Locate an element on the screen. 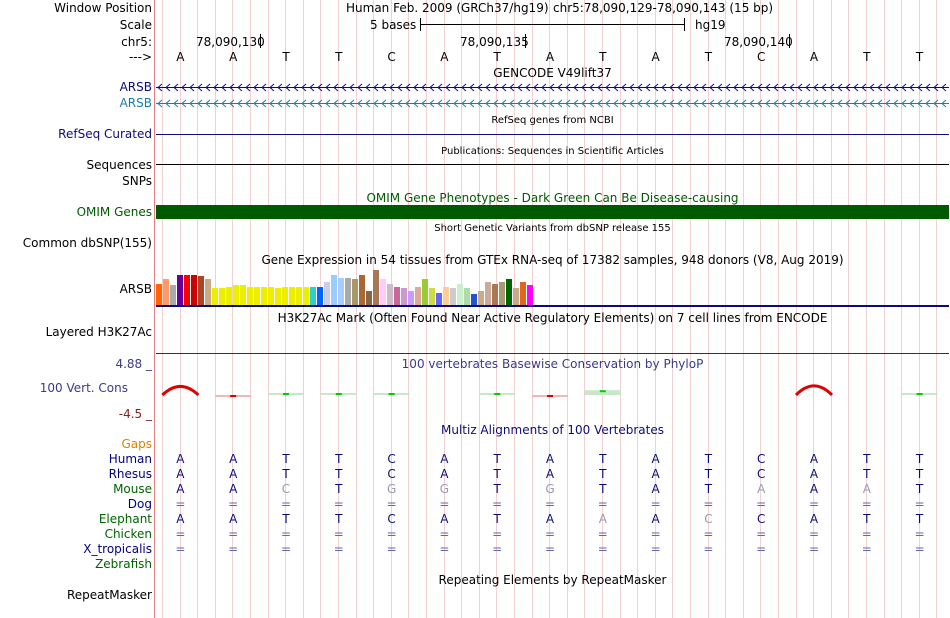 The height and width of the screenshot is (618, 950). gencode-title: GENCODE V49lift37 is located at coordinates (552, 73).